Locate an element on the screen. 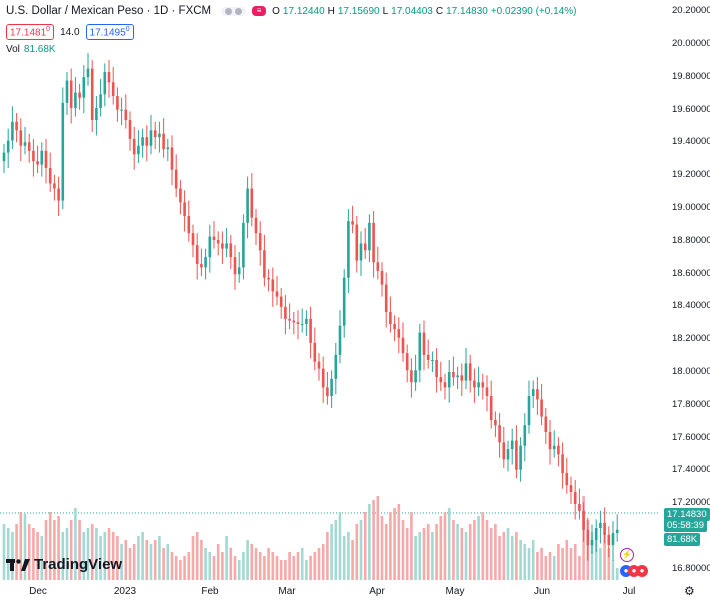 Image resolution: width=710 pixels, height=600 pixels. close-value: 17.14830 is located at coordinates (467, 11).